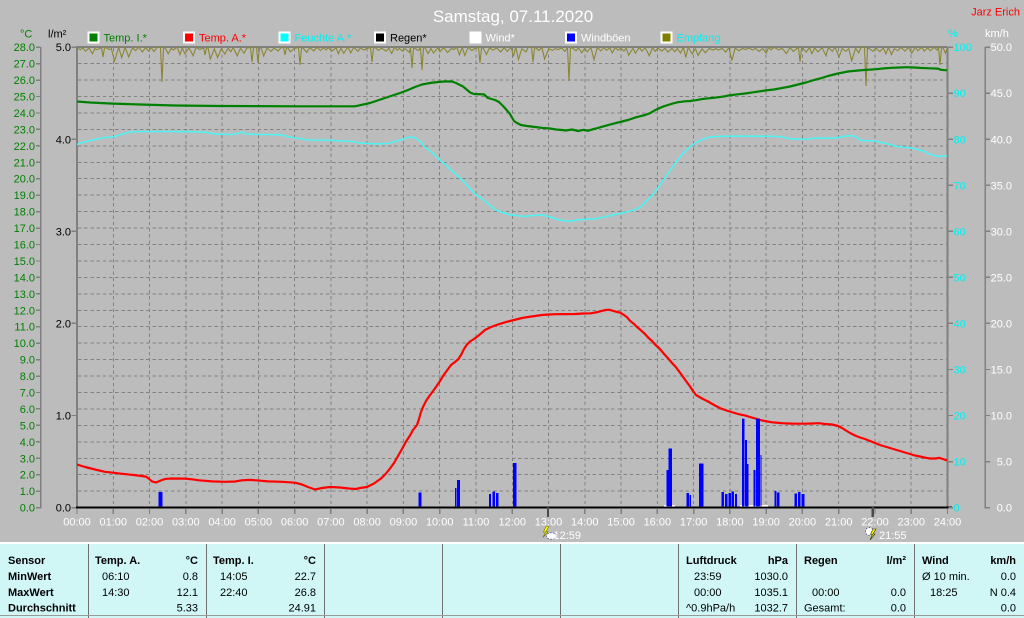 Image resolution: width=1024 pixels, height=618 pixels. Describe the element at coordinates (960, 463) in the screenshot. I see `svg-text: 10` at that location.